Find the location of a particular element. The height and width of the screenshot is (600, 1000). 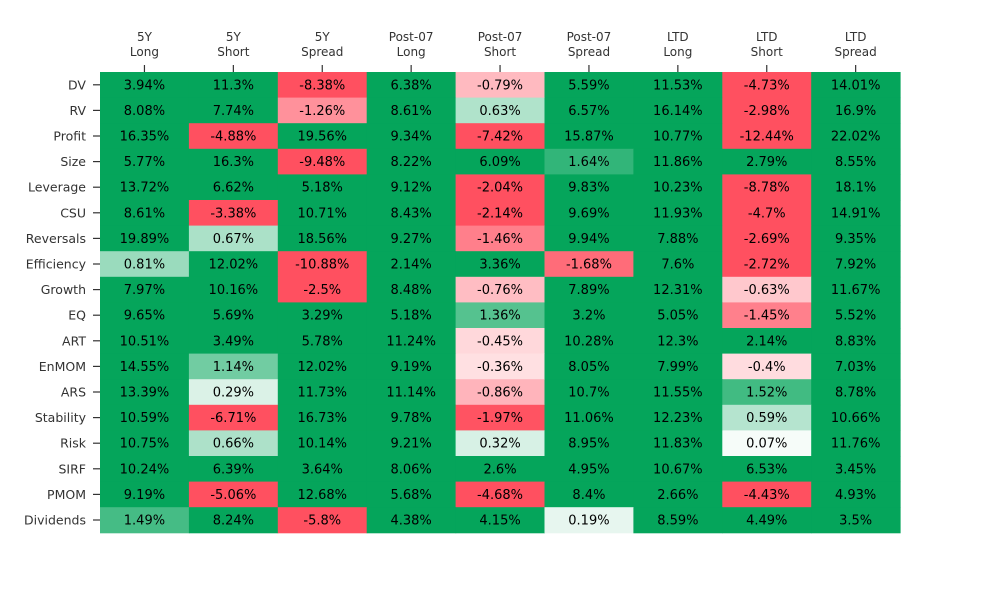

cell-value-label: -2.98% is located at coordinates (767, 111).